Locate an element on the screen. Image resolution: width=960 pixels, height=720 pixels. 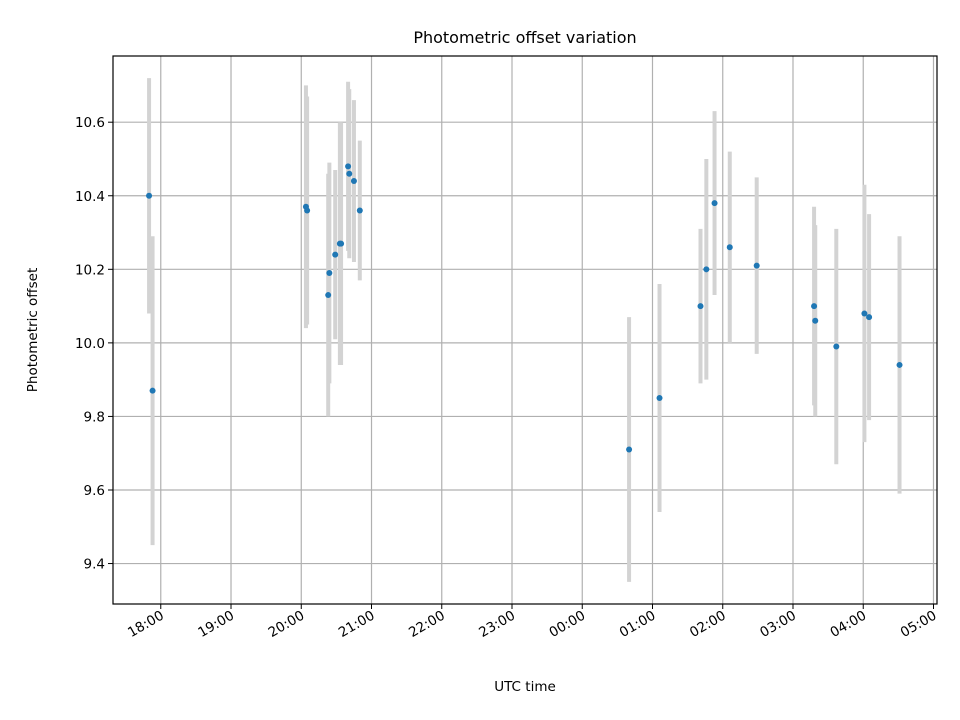
y-tick-label: 9.4 is located at coordinates (94, 565).